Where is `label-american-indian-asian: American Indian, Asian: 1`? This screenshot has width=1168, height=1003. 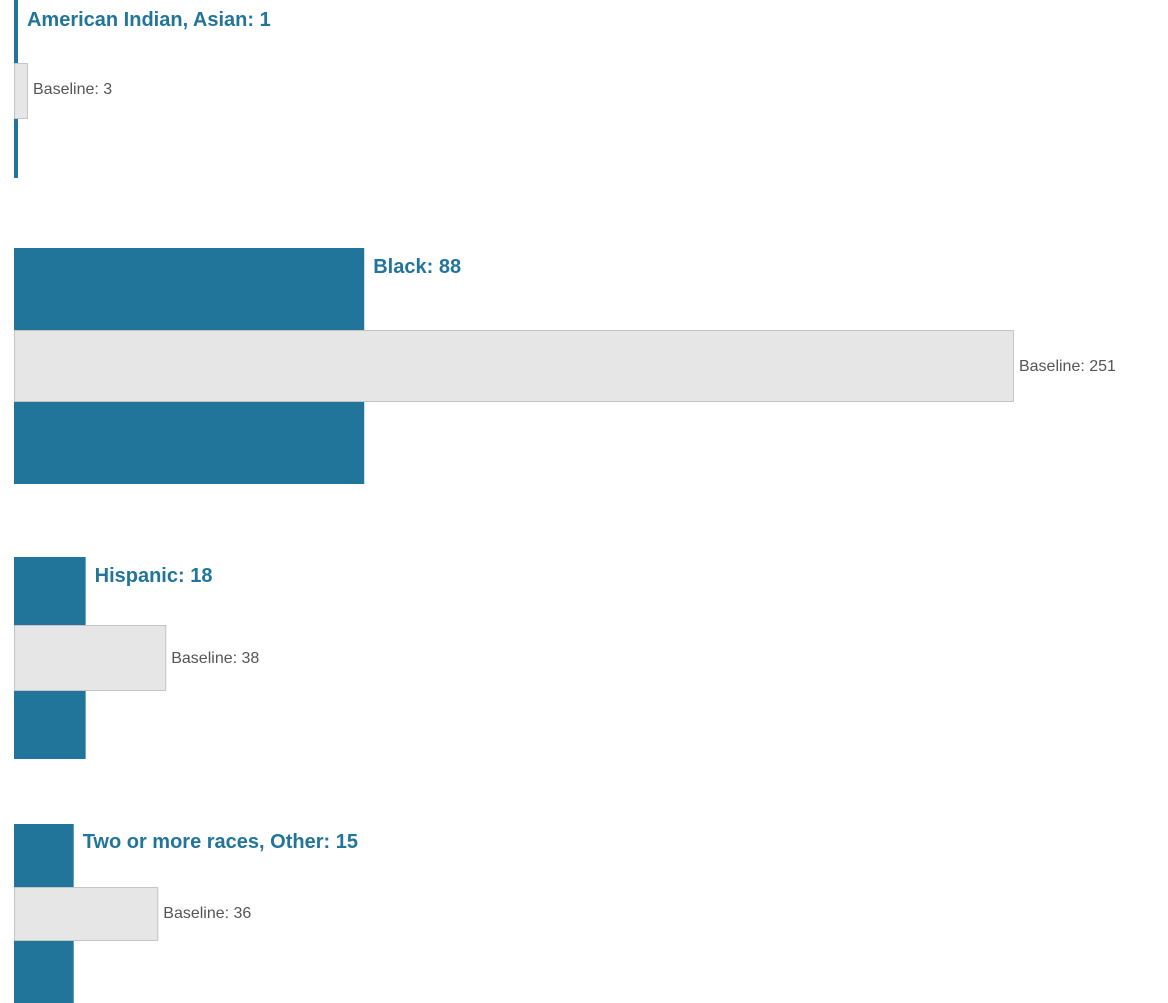 label-american-indian-asian: American Indian, Asian: 1 is located at coordinates (149, 20).